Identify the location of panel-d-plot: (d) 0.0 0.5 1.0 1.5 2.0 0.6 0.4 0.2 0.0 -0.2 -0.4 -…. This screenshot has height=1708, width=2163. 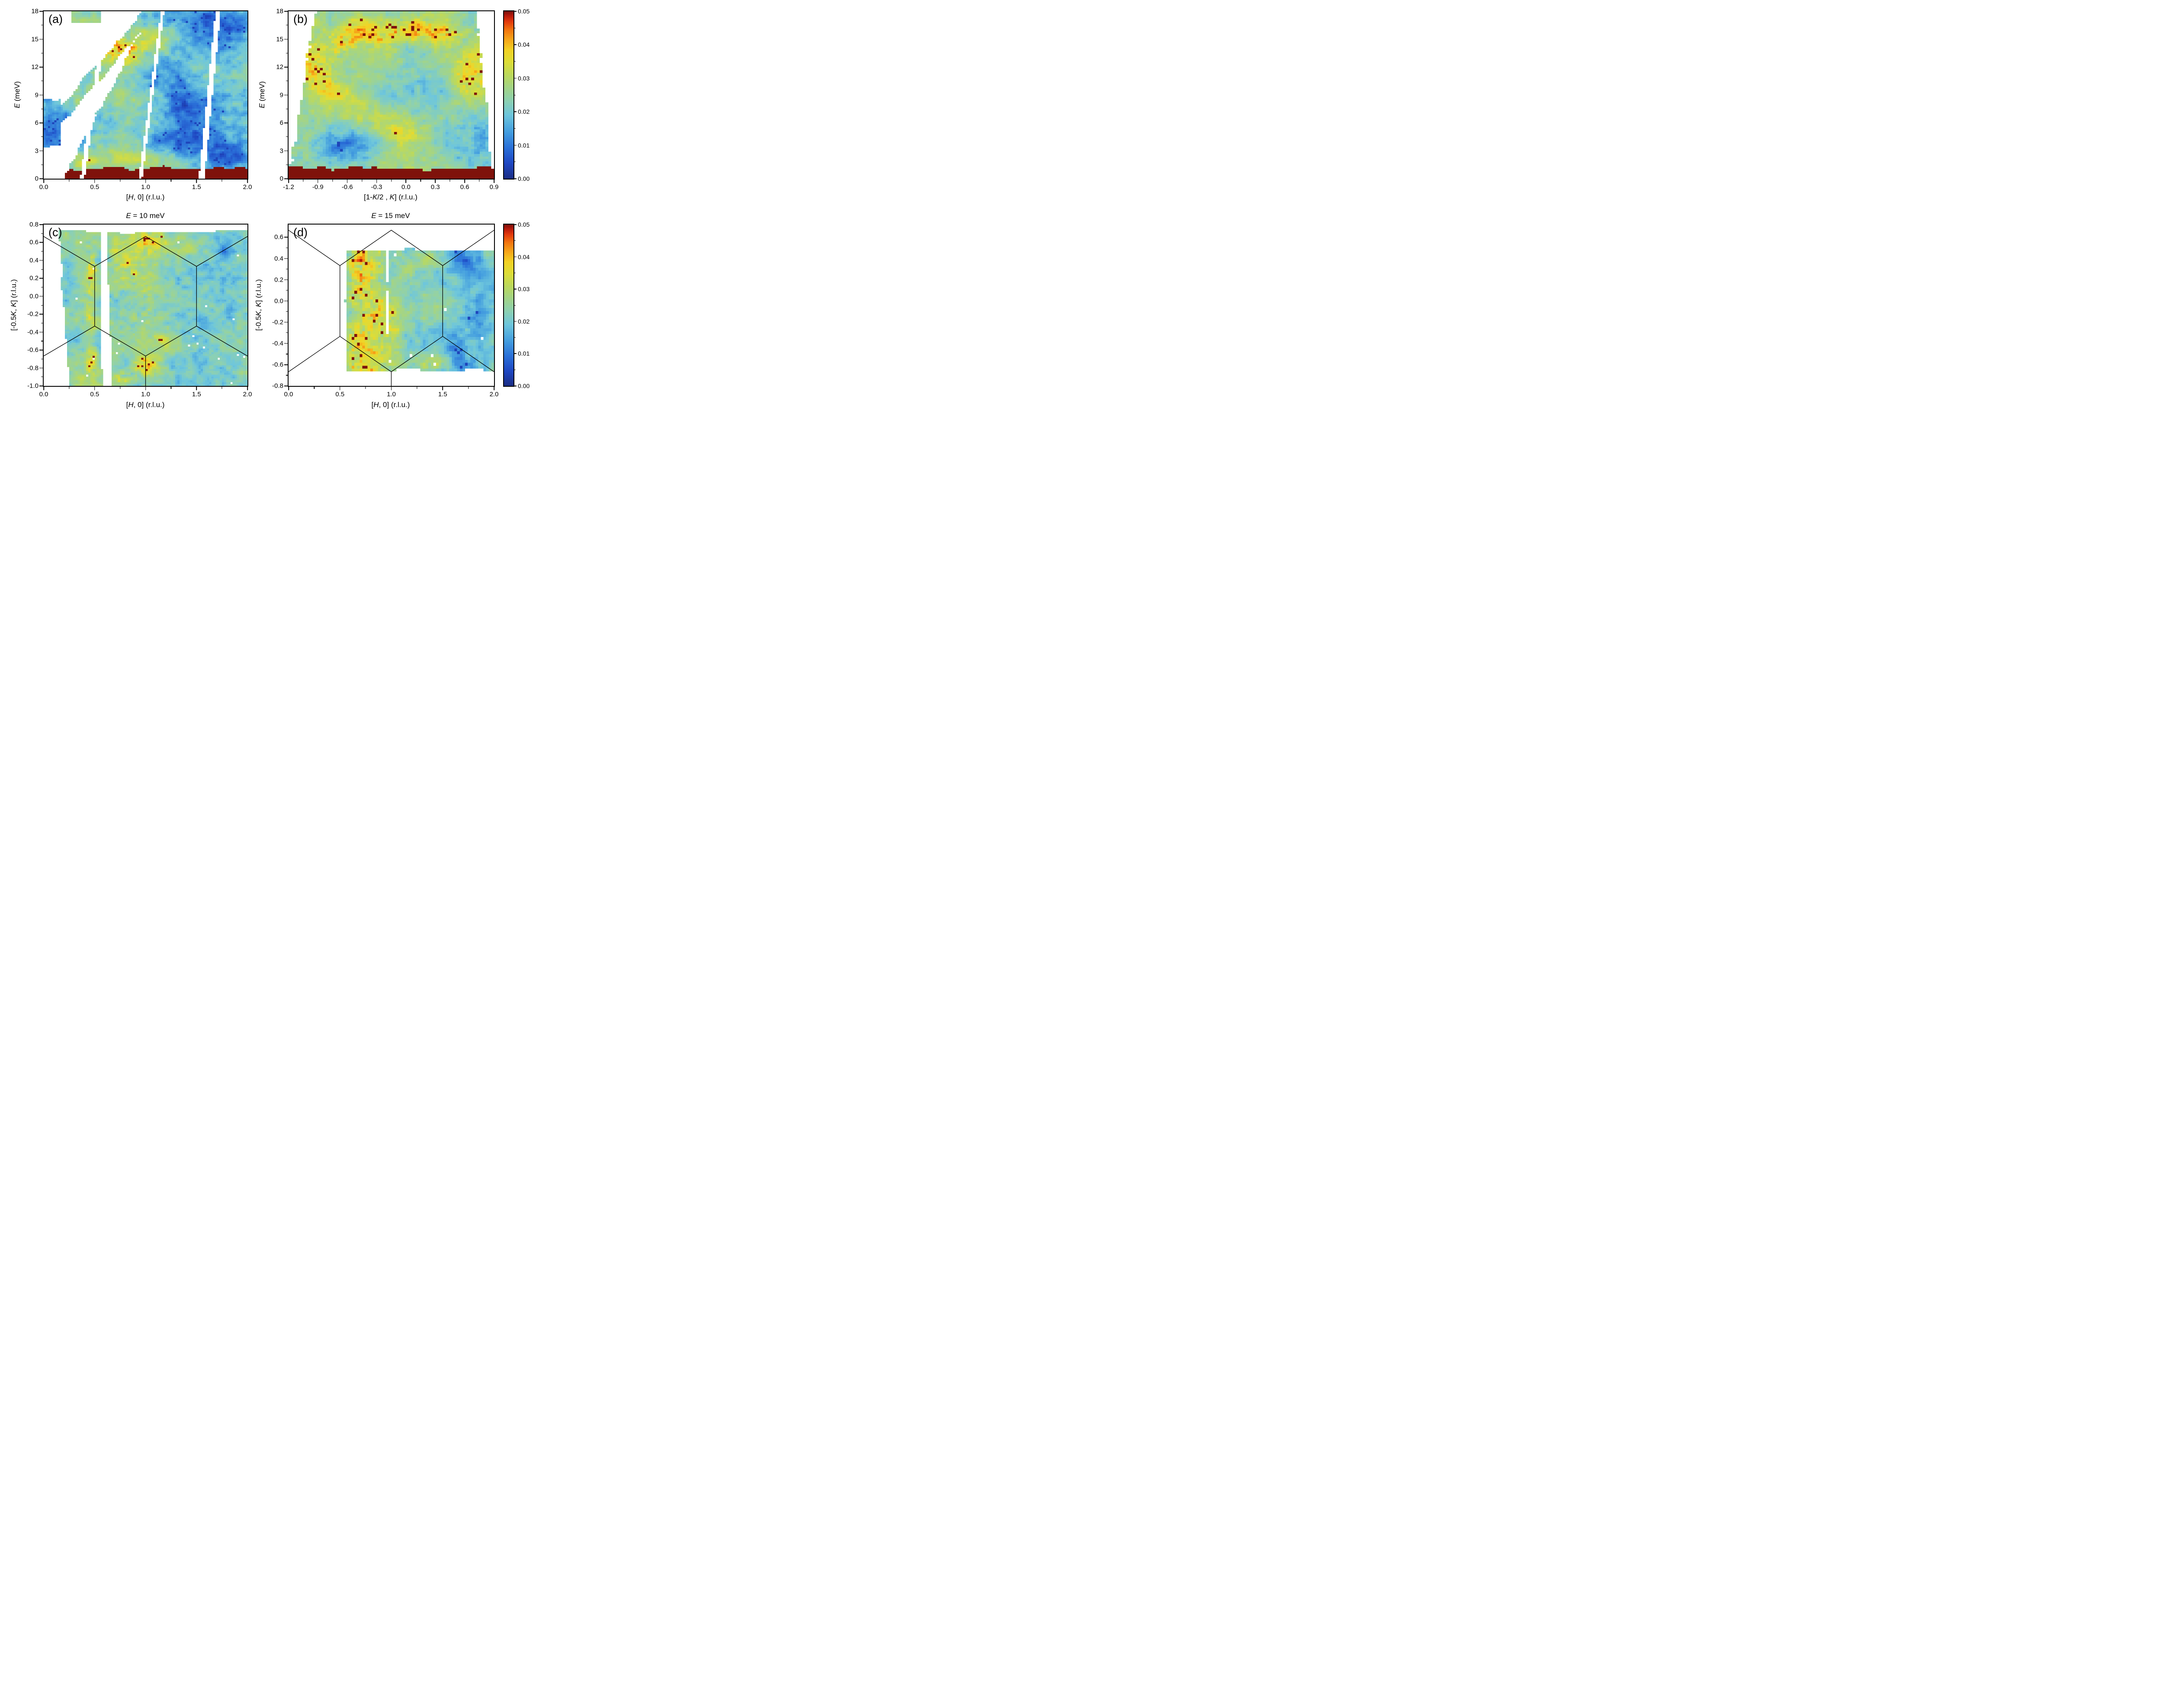
(385, 311).